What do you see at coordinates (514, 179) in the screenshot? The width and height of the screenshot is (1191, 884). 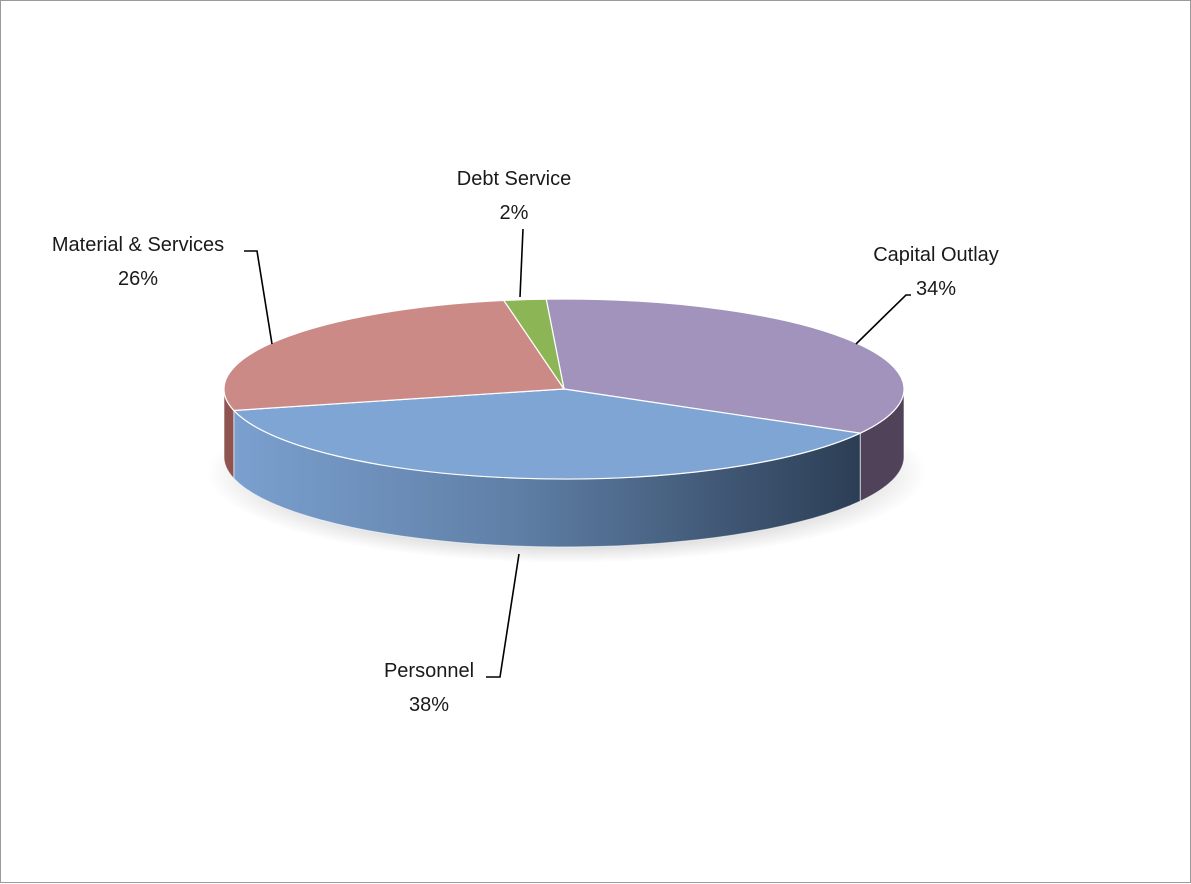 I see `label-name-debt-service: Debt Service` at bounding box center [514, 179].